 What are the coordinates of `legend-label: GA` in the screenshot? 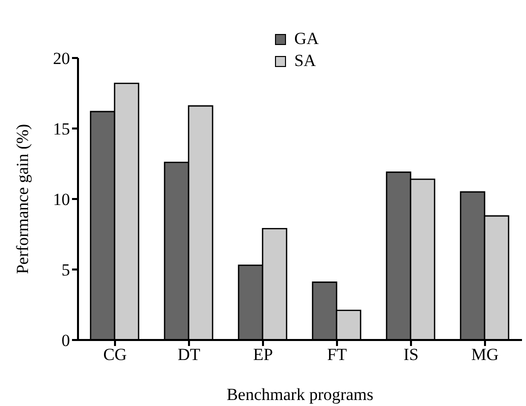 It's located at (306, 39).